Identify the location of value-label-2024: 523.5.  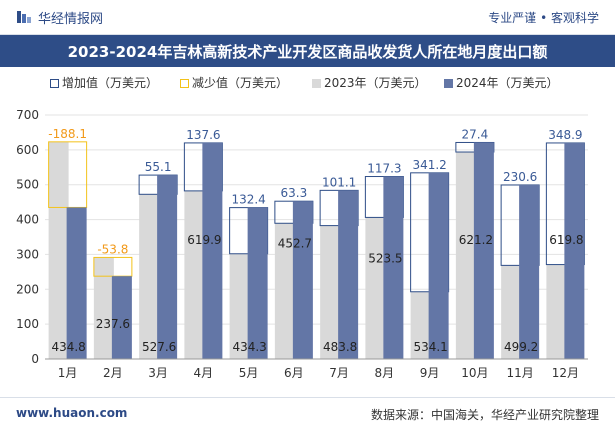
(385, 258).